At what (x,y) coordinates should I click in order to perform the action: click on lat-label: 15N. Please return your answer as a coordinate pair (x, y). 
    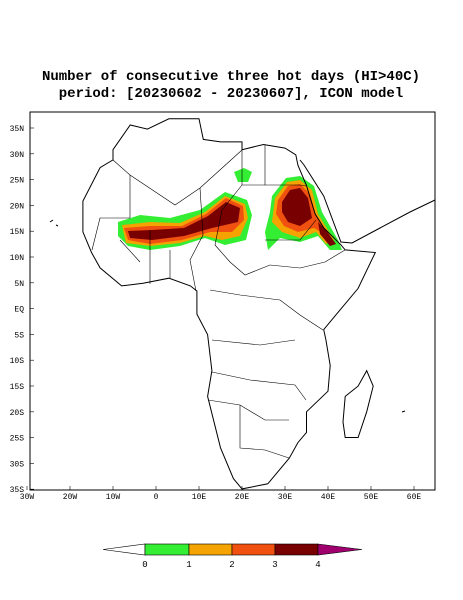
    Looking at the image, I should click on (17, 232).